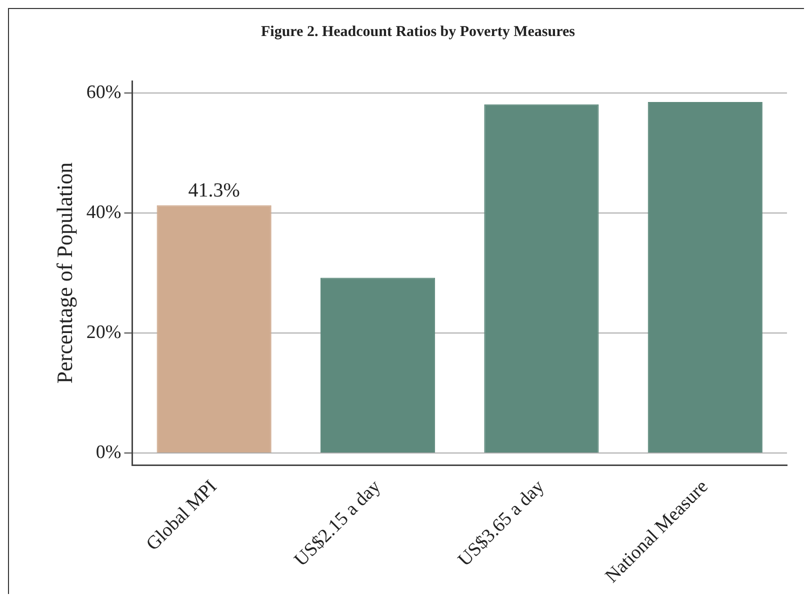 This screenshot has width=807, height=598. Describe the element at coordinates (104, 212) in the screenshot. I see `y-tick-label: 40%` at that location.